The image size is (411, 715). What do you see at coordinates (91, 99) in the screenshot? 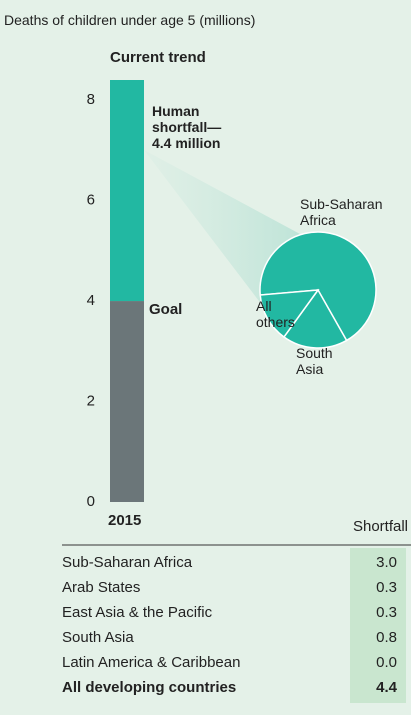
I see `y-tick-label: 8` at bounding box center [91, 99].